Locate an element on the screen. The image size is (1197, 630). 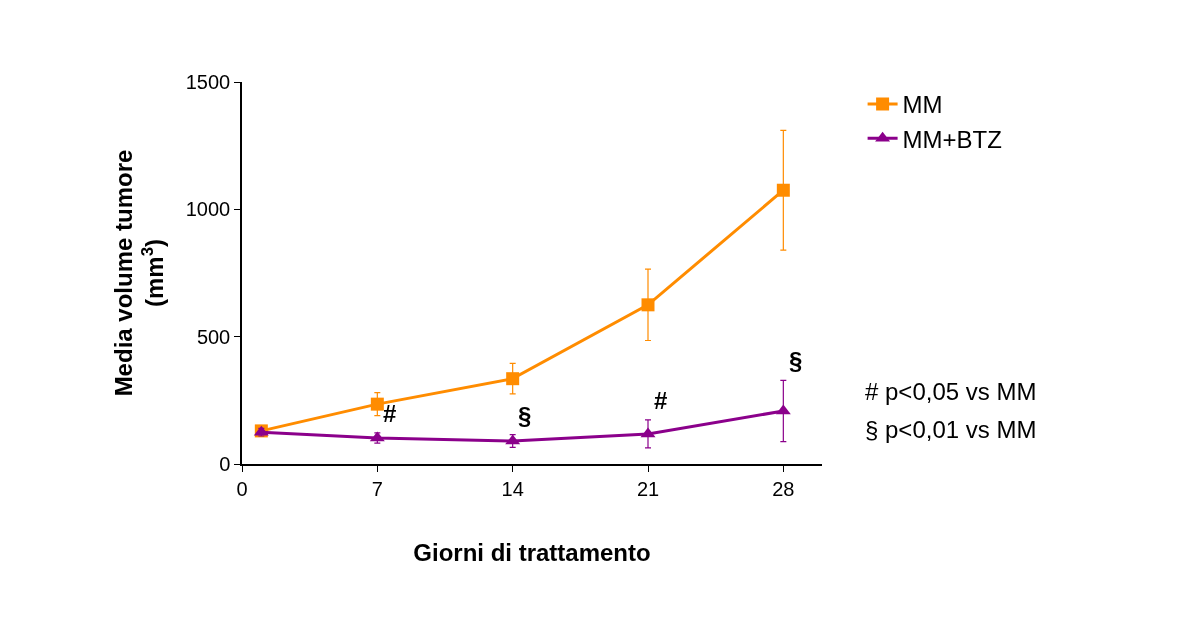
text: § p<0,01 vs MM is located at coordinates (951, 429).